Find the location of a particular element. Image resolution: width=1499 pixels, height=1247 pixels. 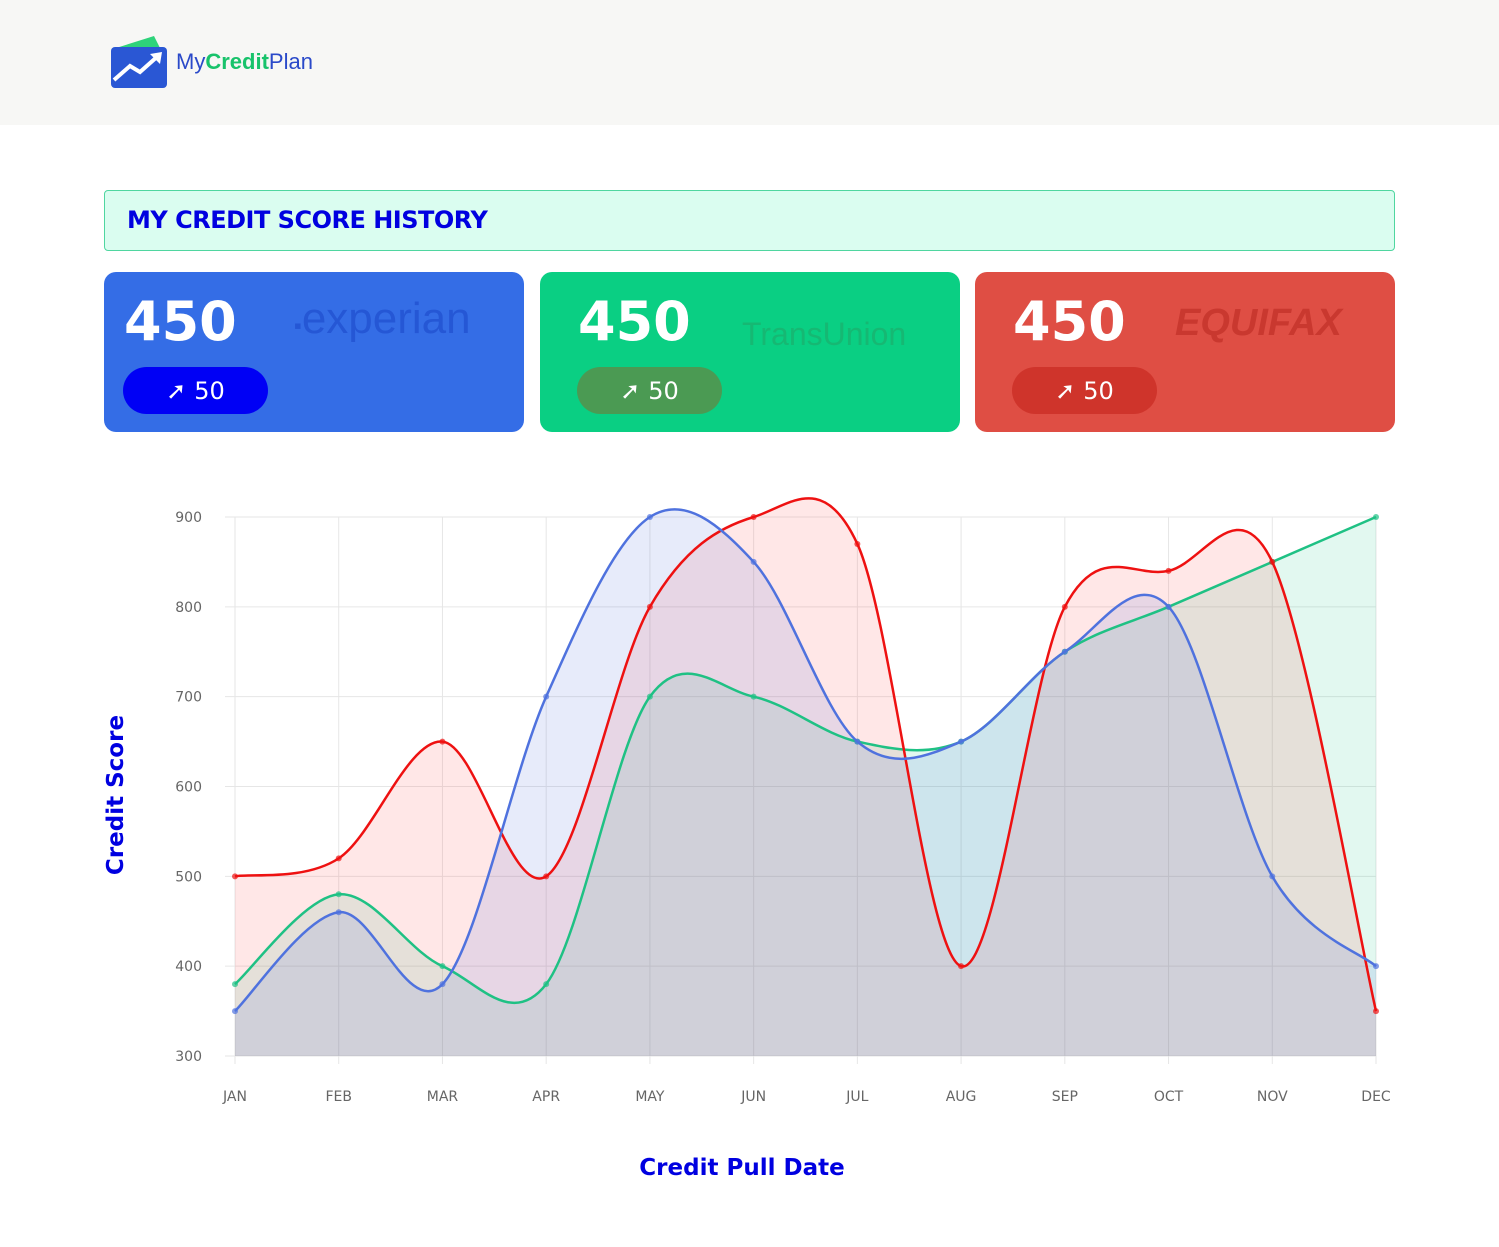

y-tick-label: 400 is located at coordinates (188, 967).